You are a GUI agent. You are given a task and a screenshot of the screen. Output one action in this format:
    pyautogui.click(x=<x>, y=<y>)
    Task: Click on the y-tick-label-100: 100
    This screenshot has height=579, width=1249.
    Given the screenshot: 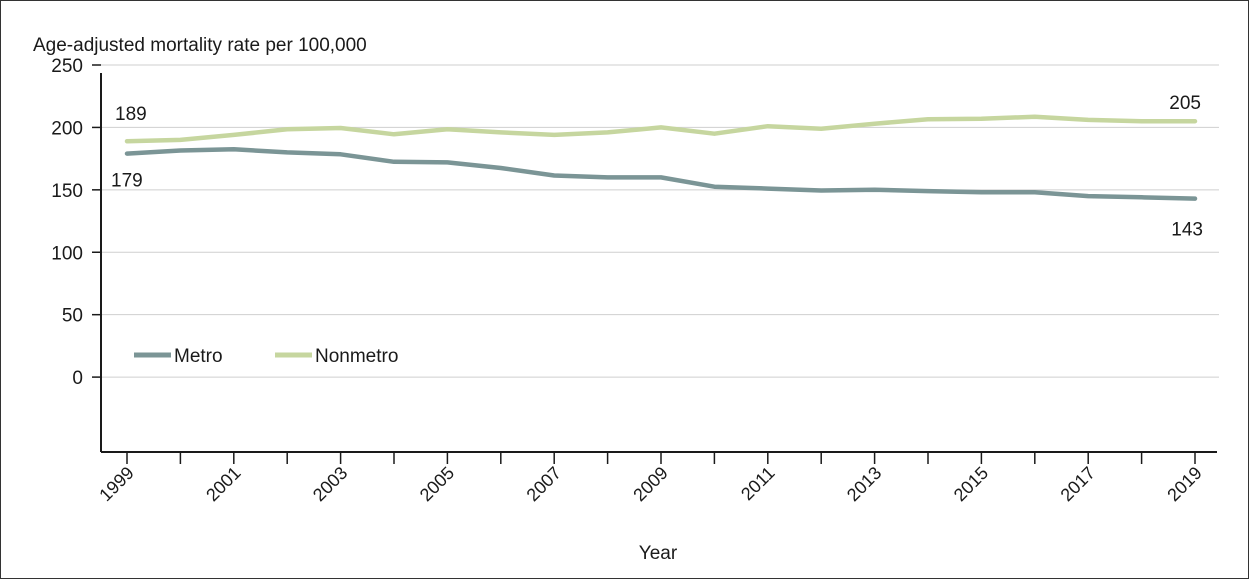 What is the action you would take?
    pyautogui.click(x=67, y=253)
    